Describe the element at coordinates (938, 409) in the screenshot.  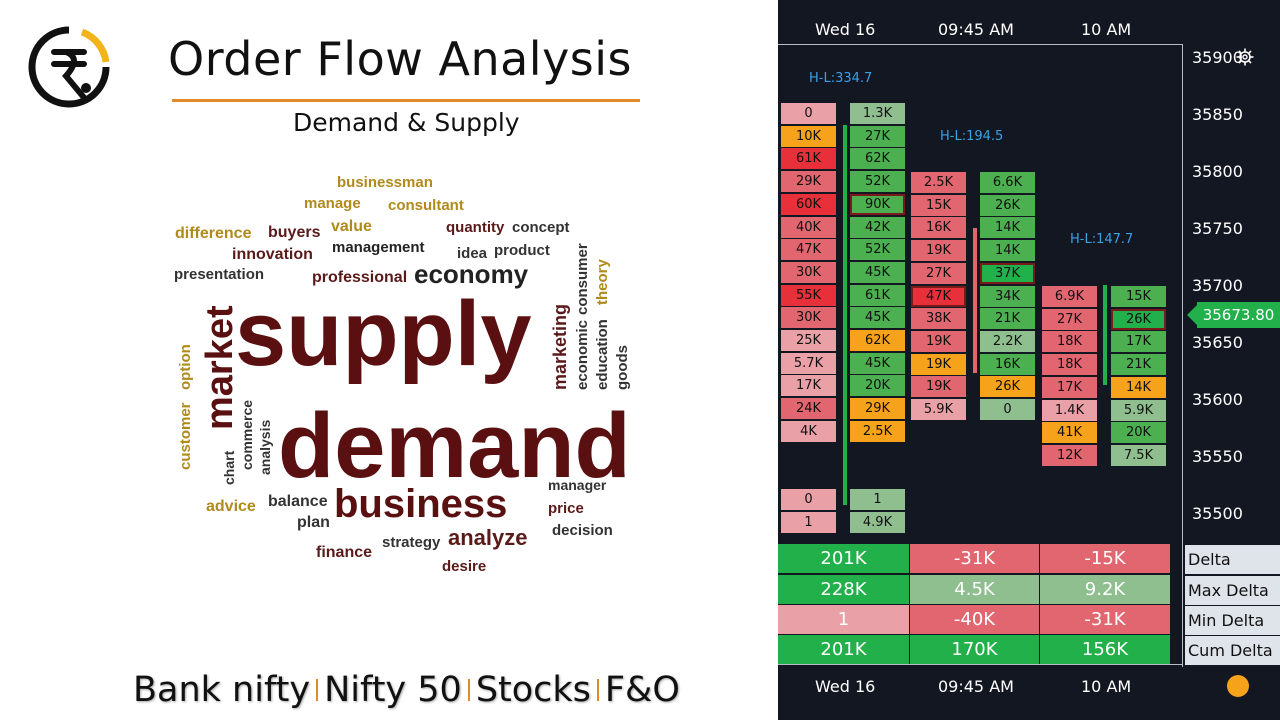
I see `bid-cell: 5.9K` at that location.